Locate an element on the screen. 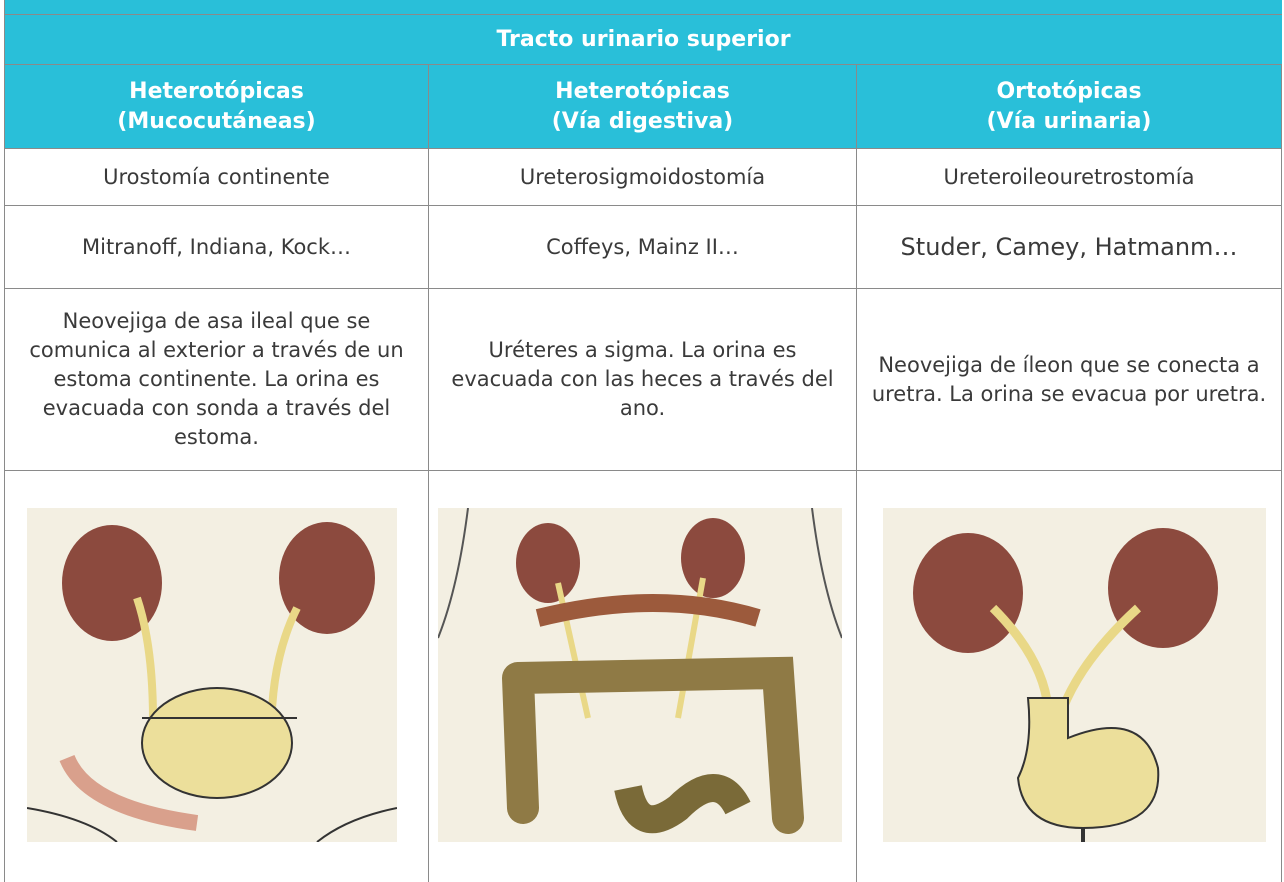 This screenshot has width=1284, height=882. header-line: (Vía digestiva) is located at coordinates (642, 121).